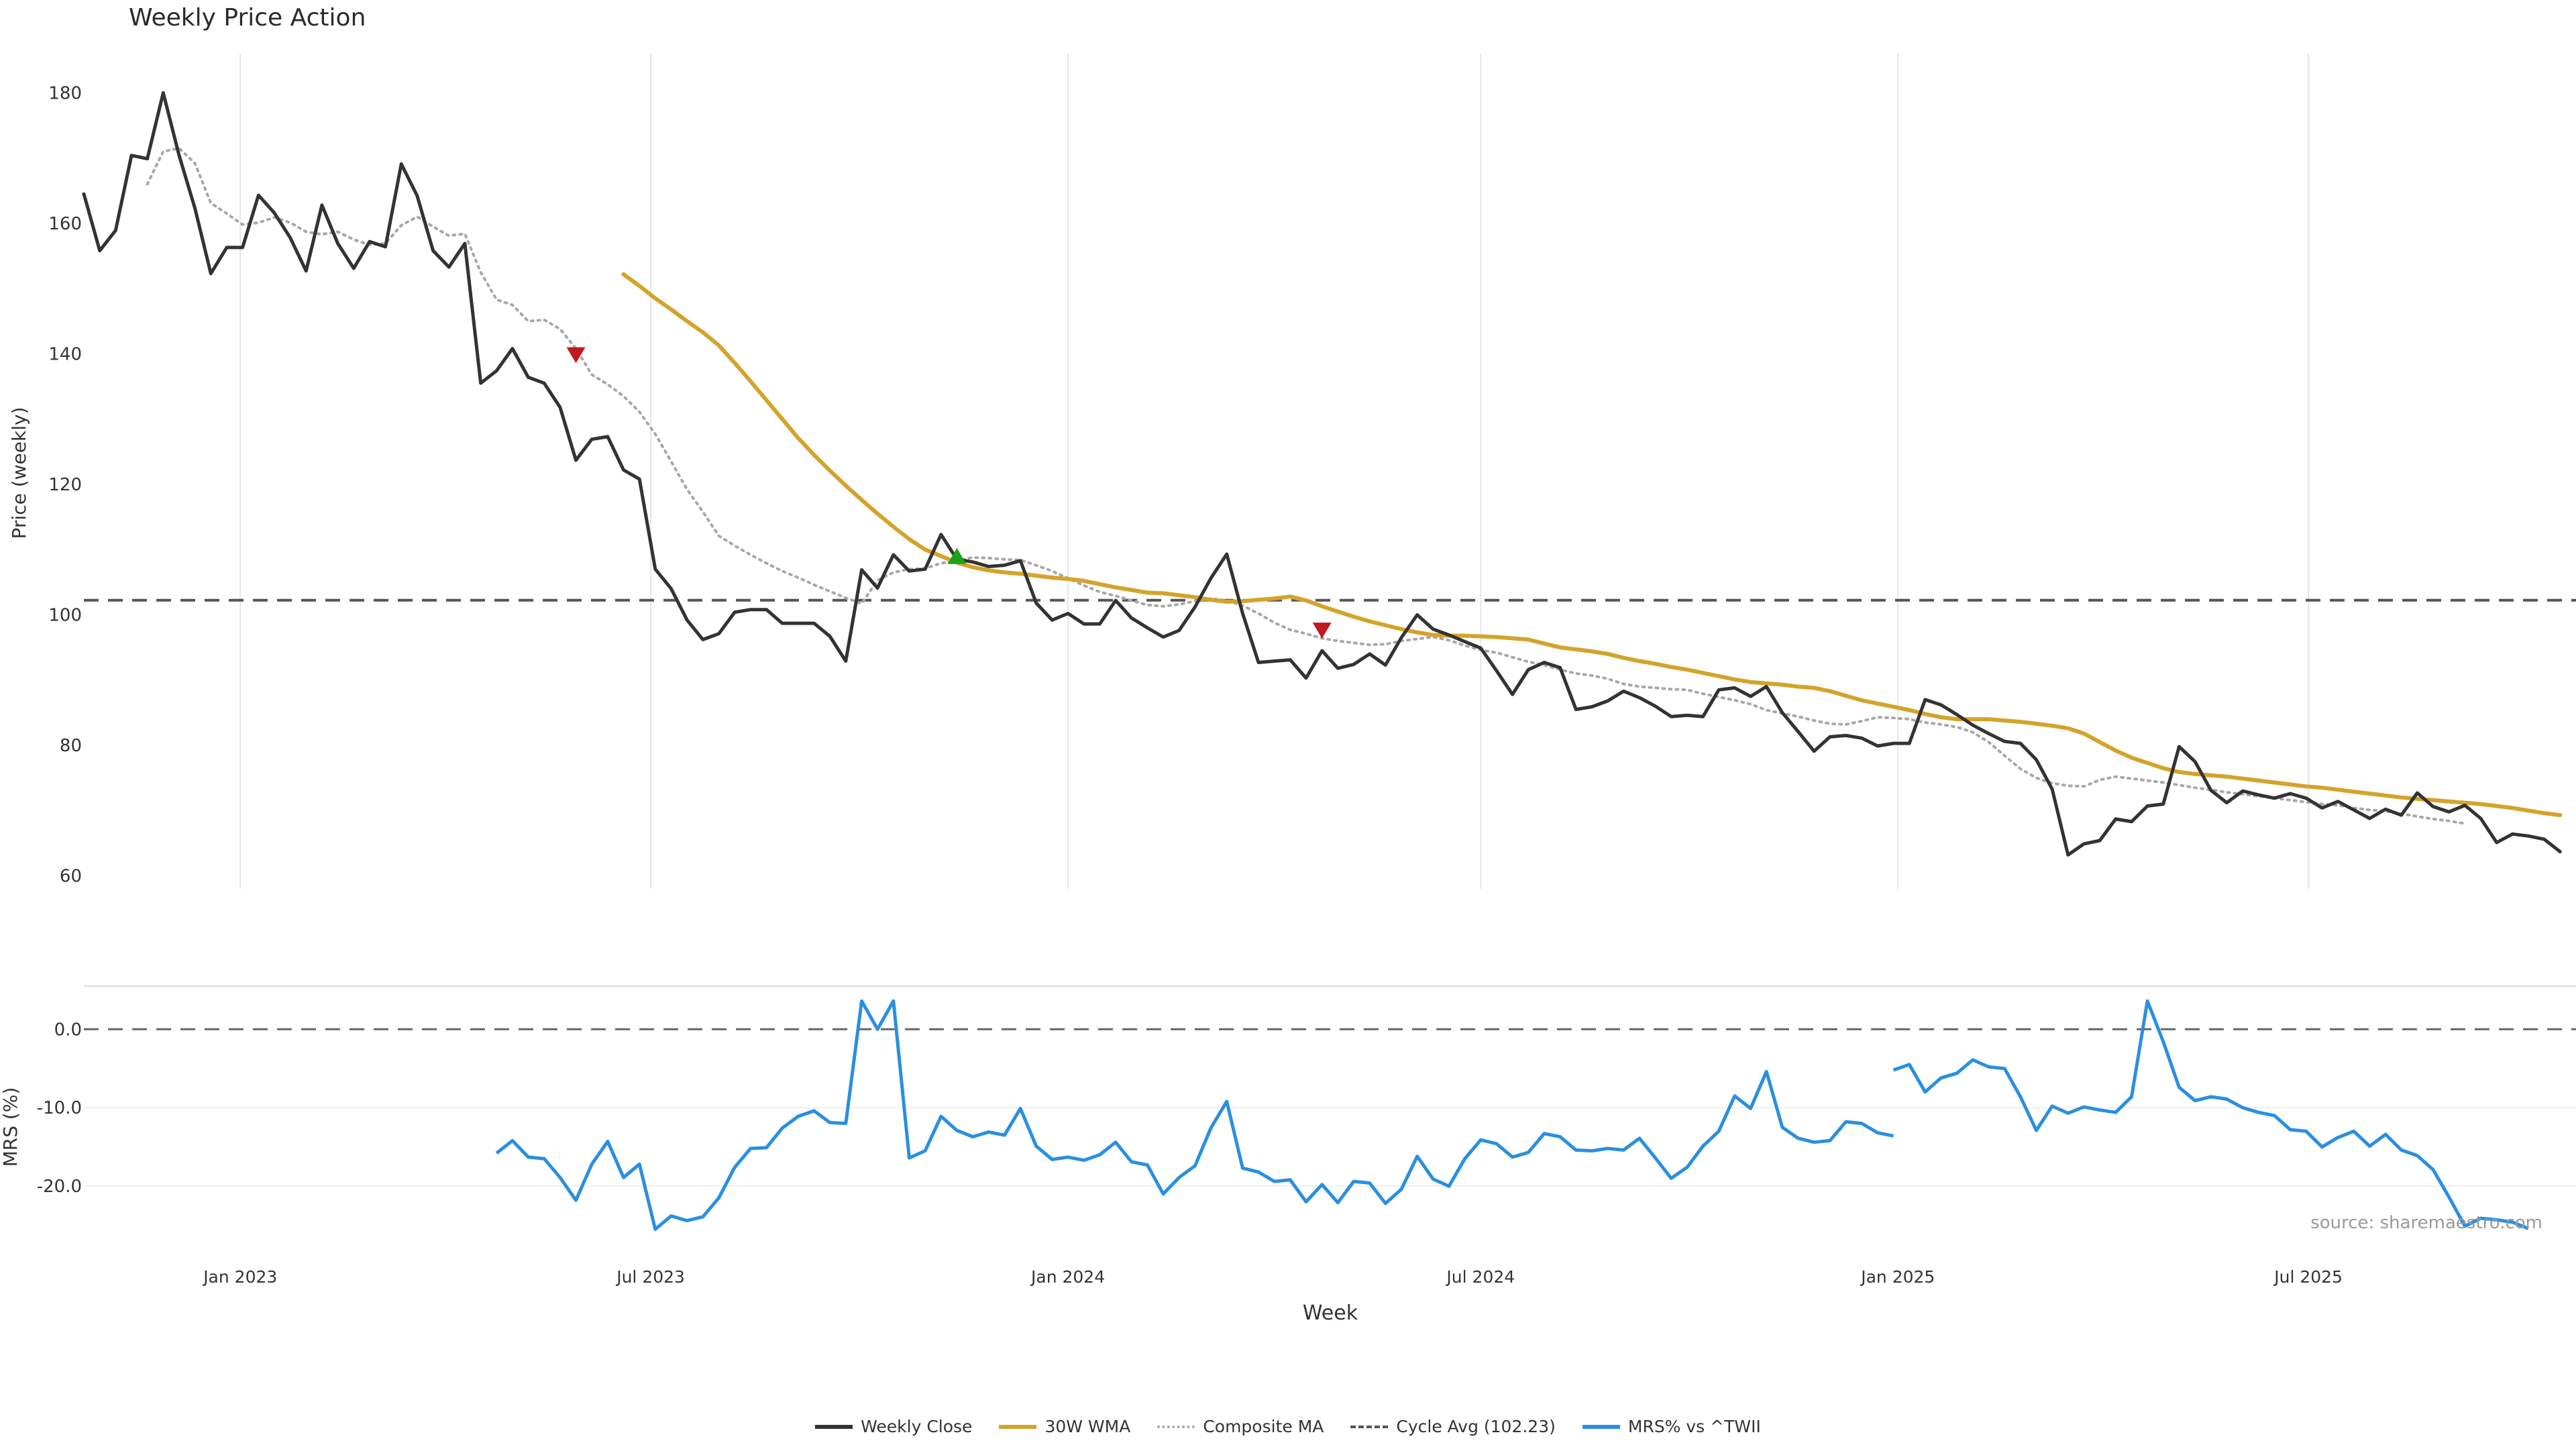 The width and height of the screenshot is (2576, 1449). I want to click on price-y-axis: 60 80 100 120 140 160 180, so click(65, 484).